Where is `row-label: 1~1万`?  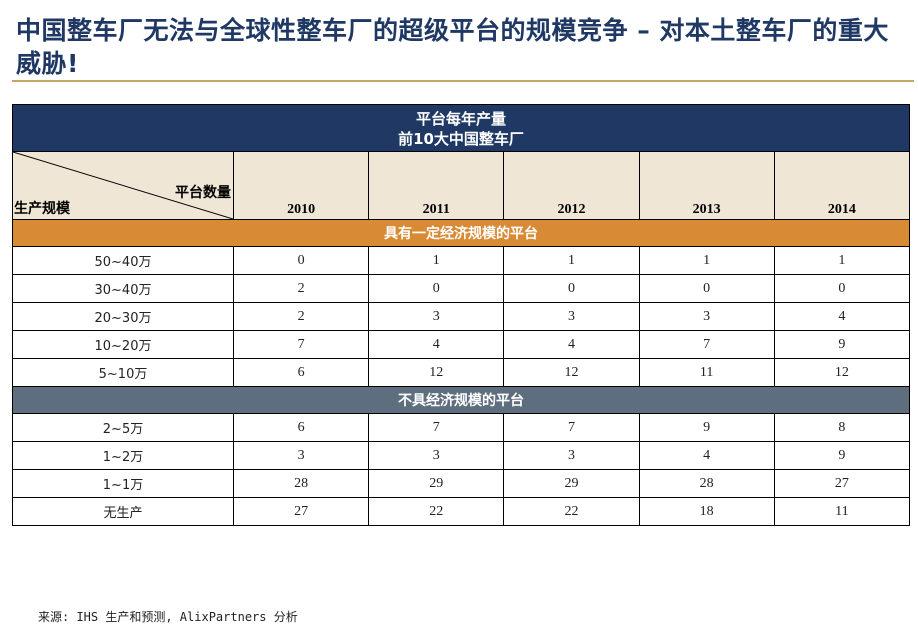
row-label: 1~1万 is located at coordinates (123, 483).